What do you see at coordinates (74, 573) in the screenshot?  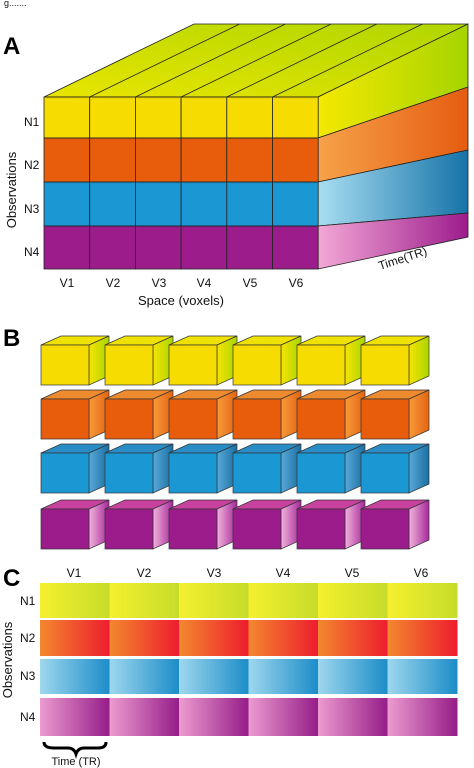 I see `c-col-label-v1: V1` at bounding box center [74, 573].